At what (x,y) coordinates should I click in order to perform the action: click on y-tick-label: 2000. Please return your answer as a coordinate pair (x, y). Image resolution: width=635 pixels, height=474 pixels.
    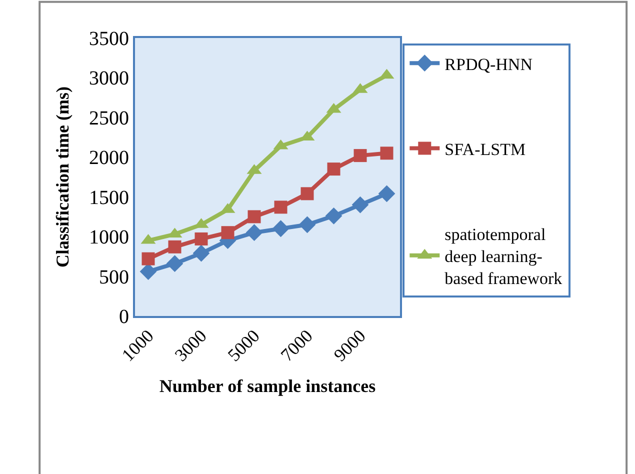
    Looking at the image, I should click on (109, 158).